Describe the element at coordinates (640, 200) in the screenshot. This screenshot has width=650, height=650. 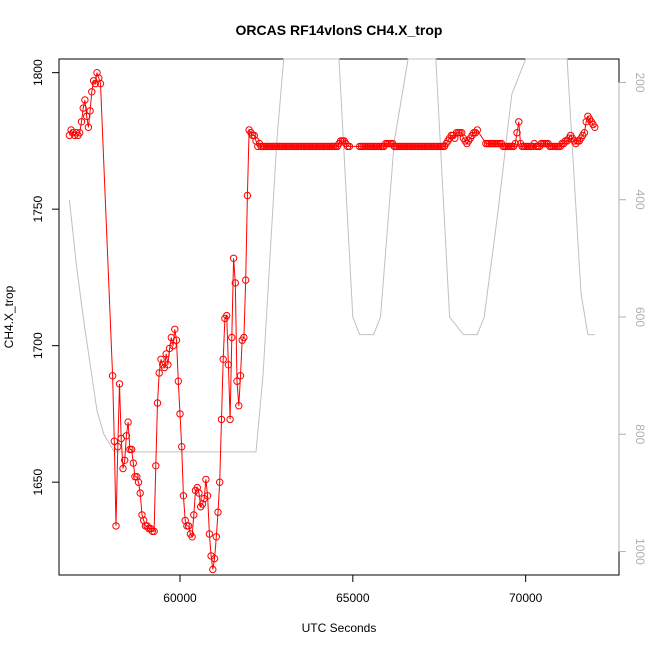
I see `y2-tick-label: 400` at that location.